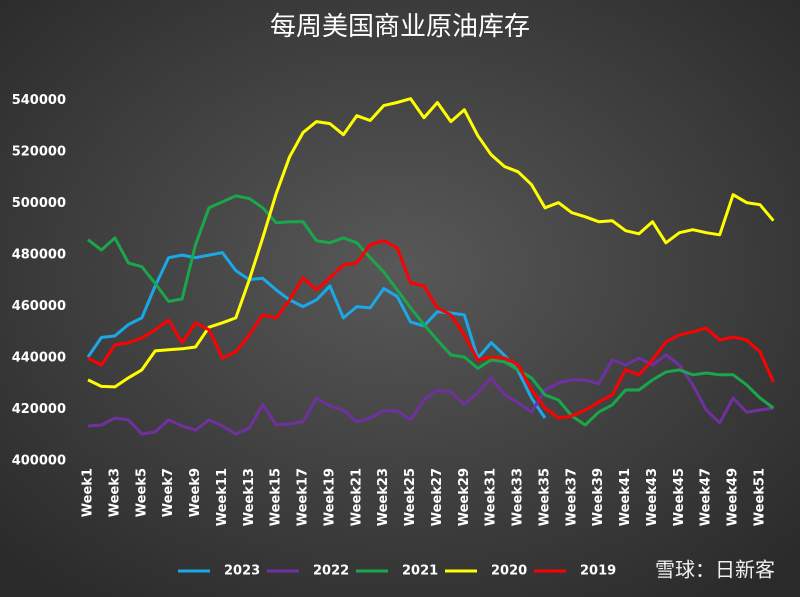  I want to click on x-tick-label: Week7, so click(168, 492).